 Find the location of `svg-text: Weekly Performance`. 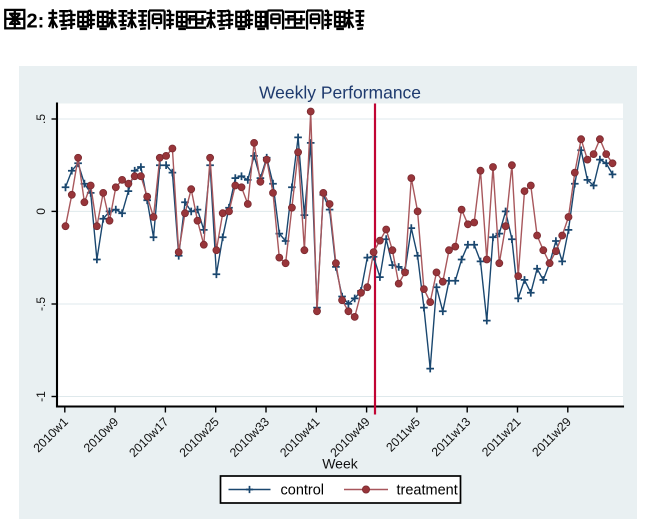

svg-text: Weekly Performance is located at coordinates (340, 93).